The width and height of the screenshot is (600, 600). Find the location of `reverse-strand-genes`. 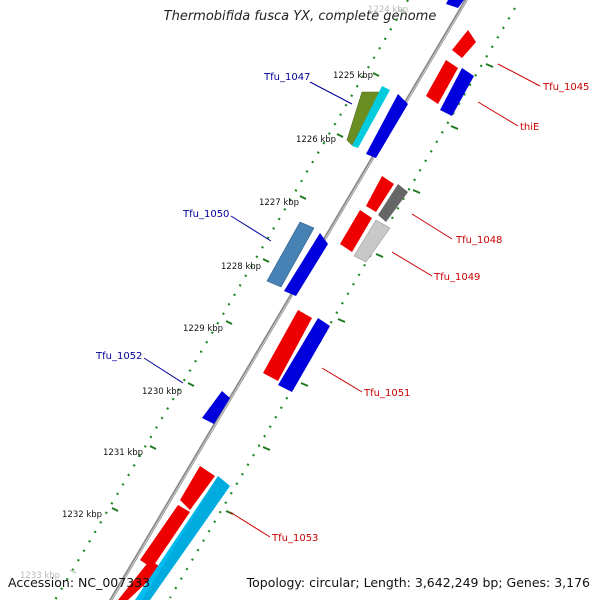

reverse-strand-genes is located at coordinates (408, 131).